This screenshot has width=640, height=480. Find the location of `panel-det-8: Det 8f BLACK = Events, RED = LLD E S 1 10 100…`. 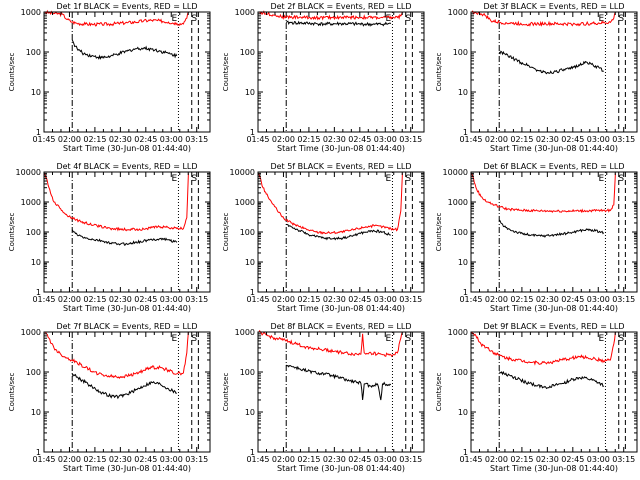

panel-det-8: Det 8f BLACK = Events, RED = LLD E S 1 10 100… is located at coordinates (323, 397).